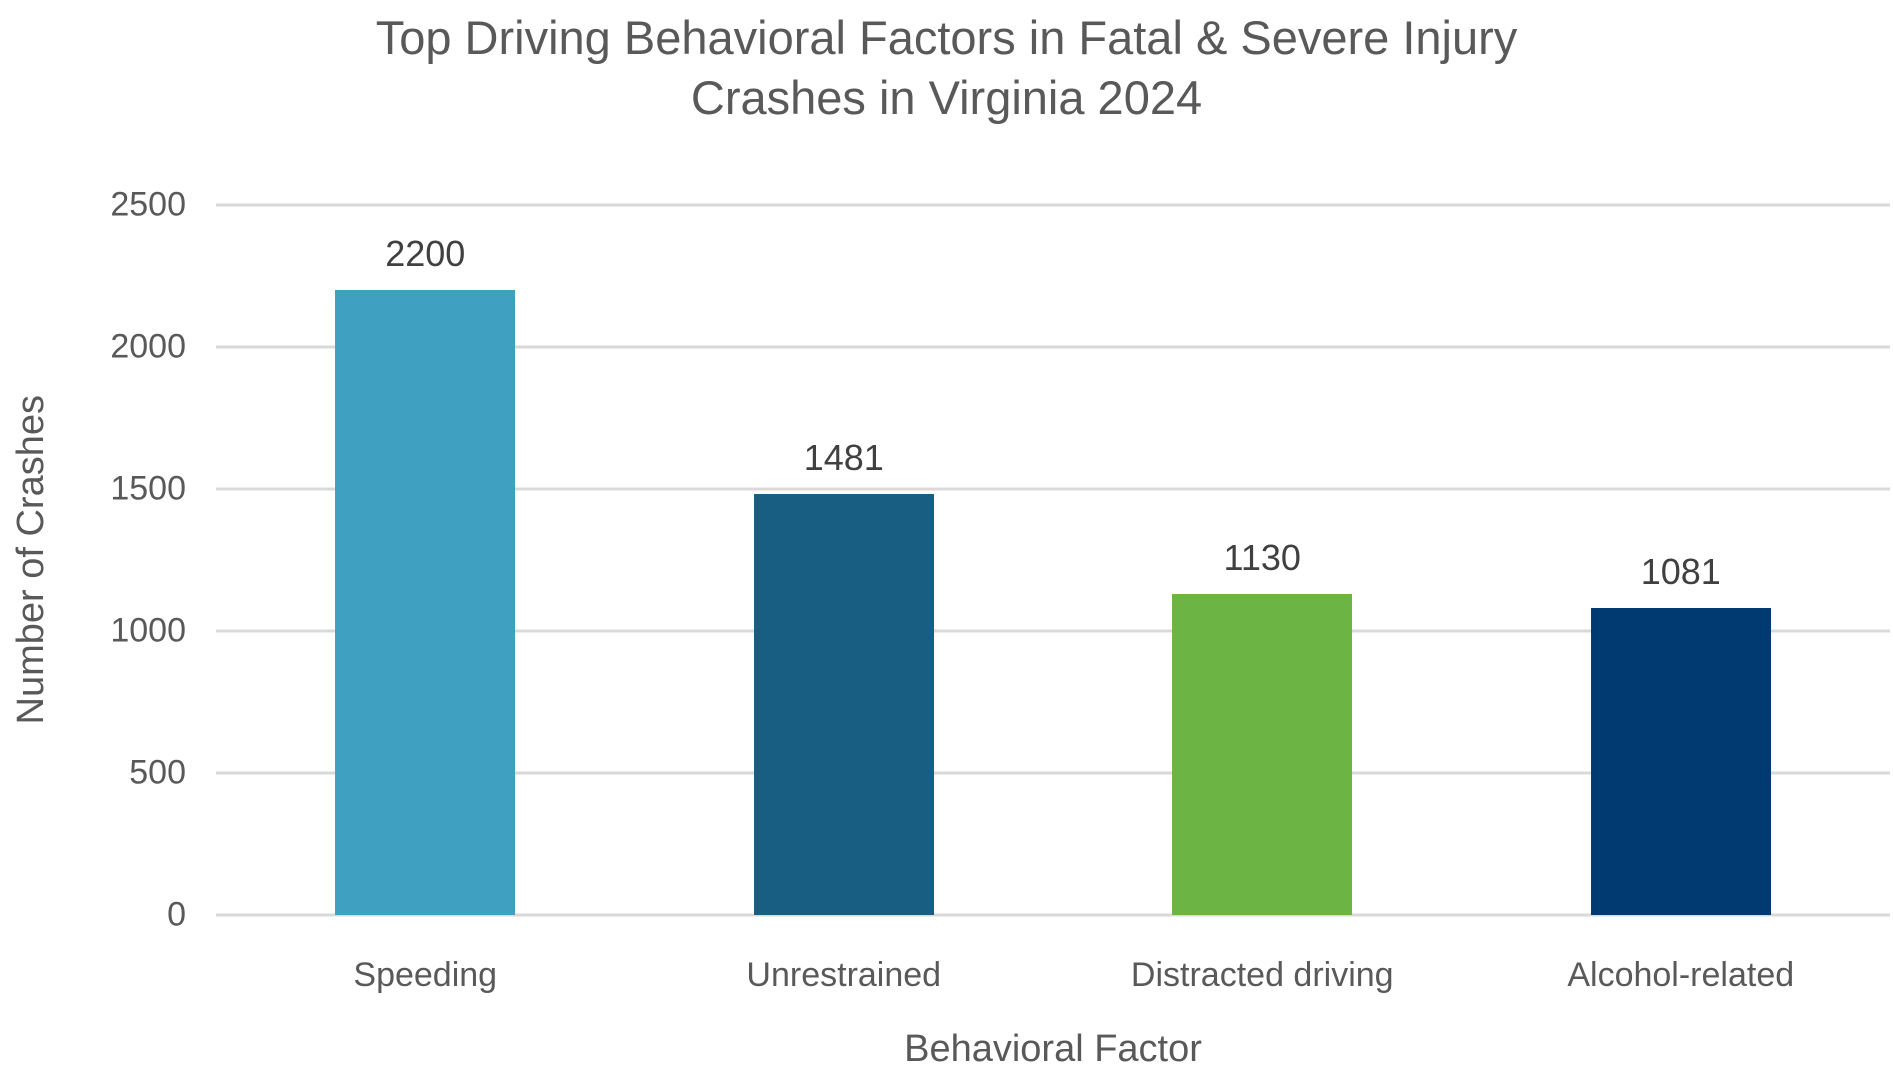 The width and height of the screenshot is (1893, 1088). I want to click on bar-slot-speeding: 2200, so click(425, 560).